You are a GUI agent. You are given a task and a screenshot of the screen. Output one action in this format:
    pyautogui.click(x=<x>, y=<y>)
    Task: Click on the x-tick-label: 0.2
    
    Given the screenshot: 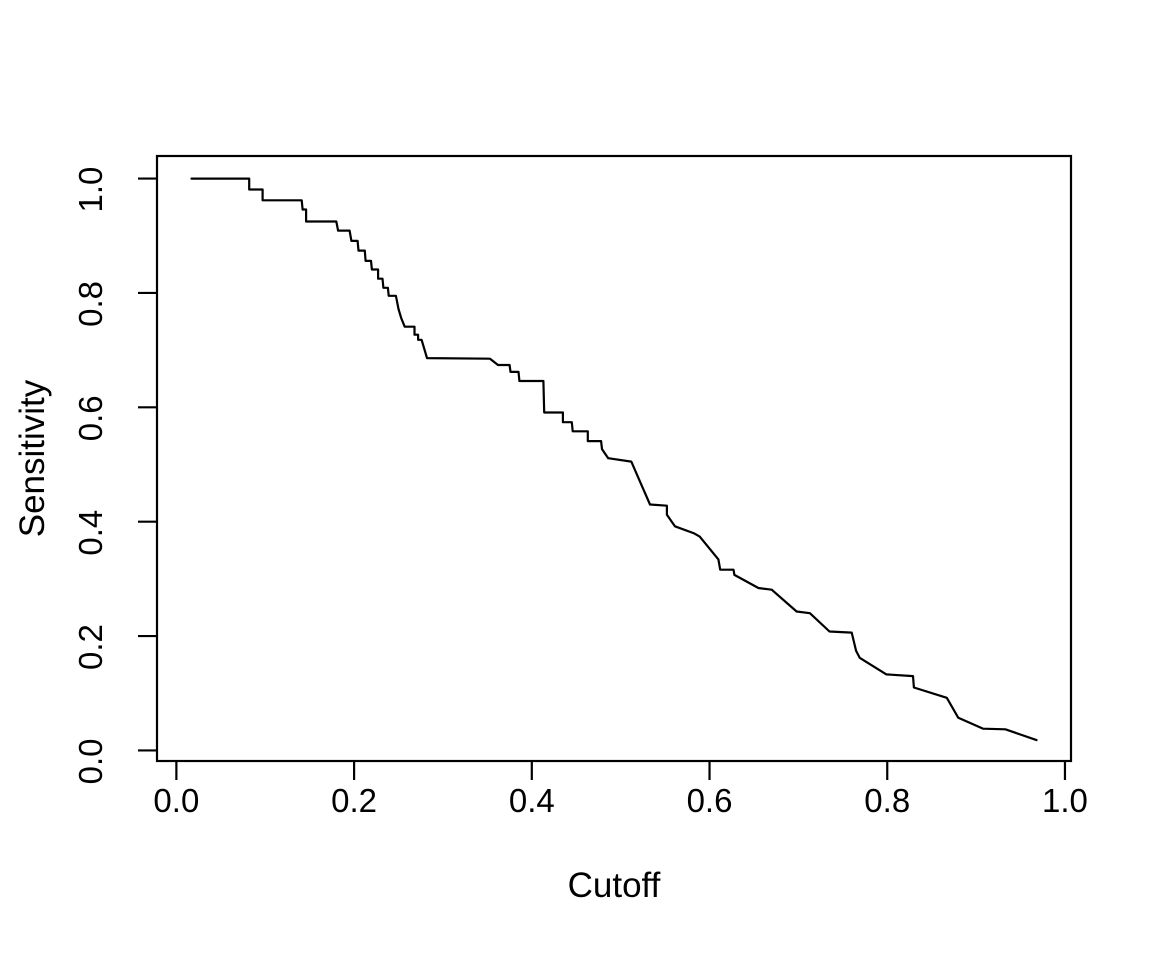 What is the action you would take?
    pyautogui.click(x=354, y=800)
    